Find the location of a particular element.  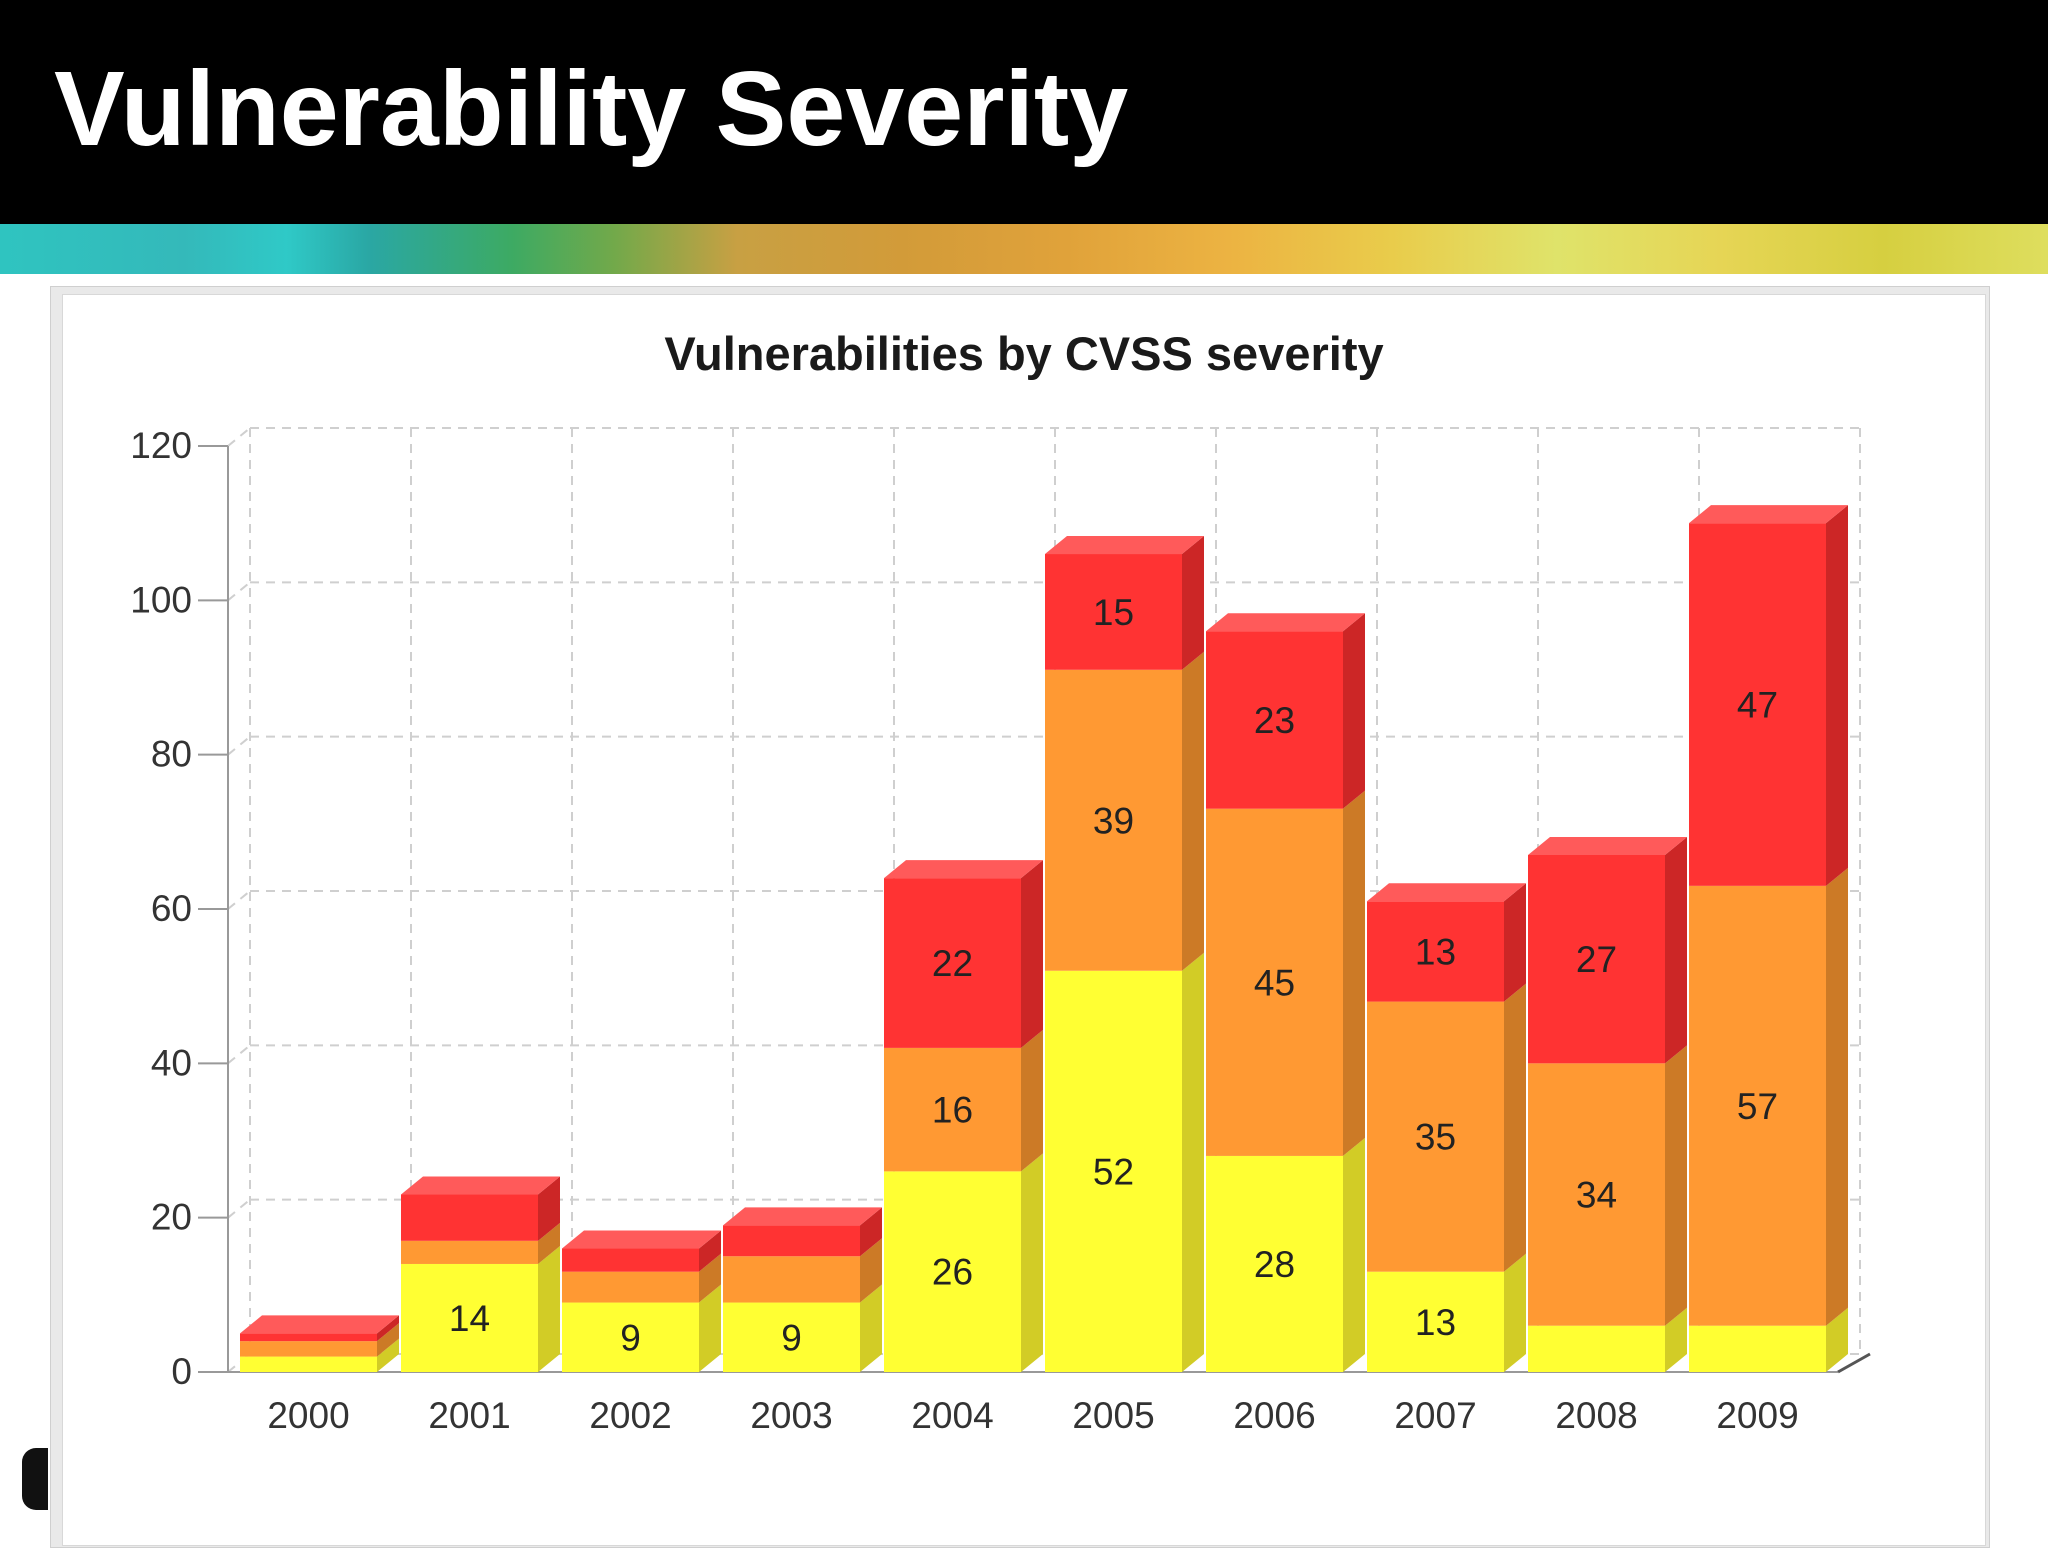

data-label: 45 is located at coordinates (1274, 982).